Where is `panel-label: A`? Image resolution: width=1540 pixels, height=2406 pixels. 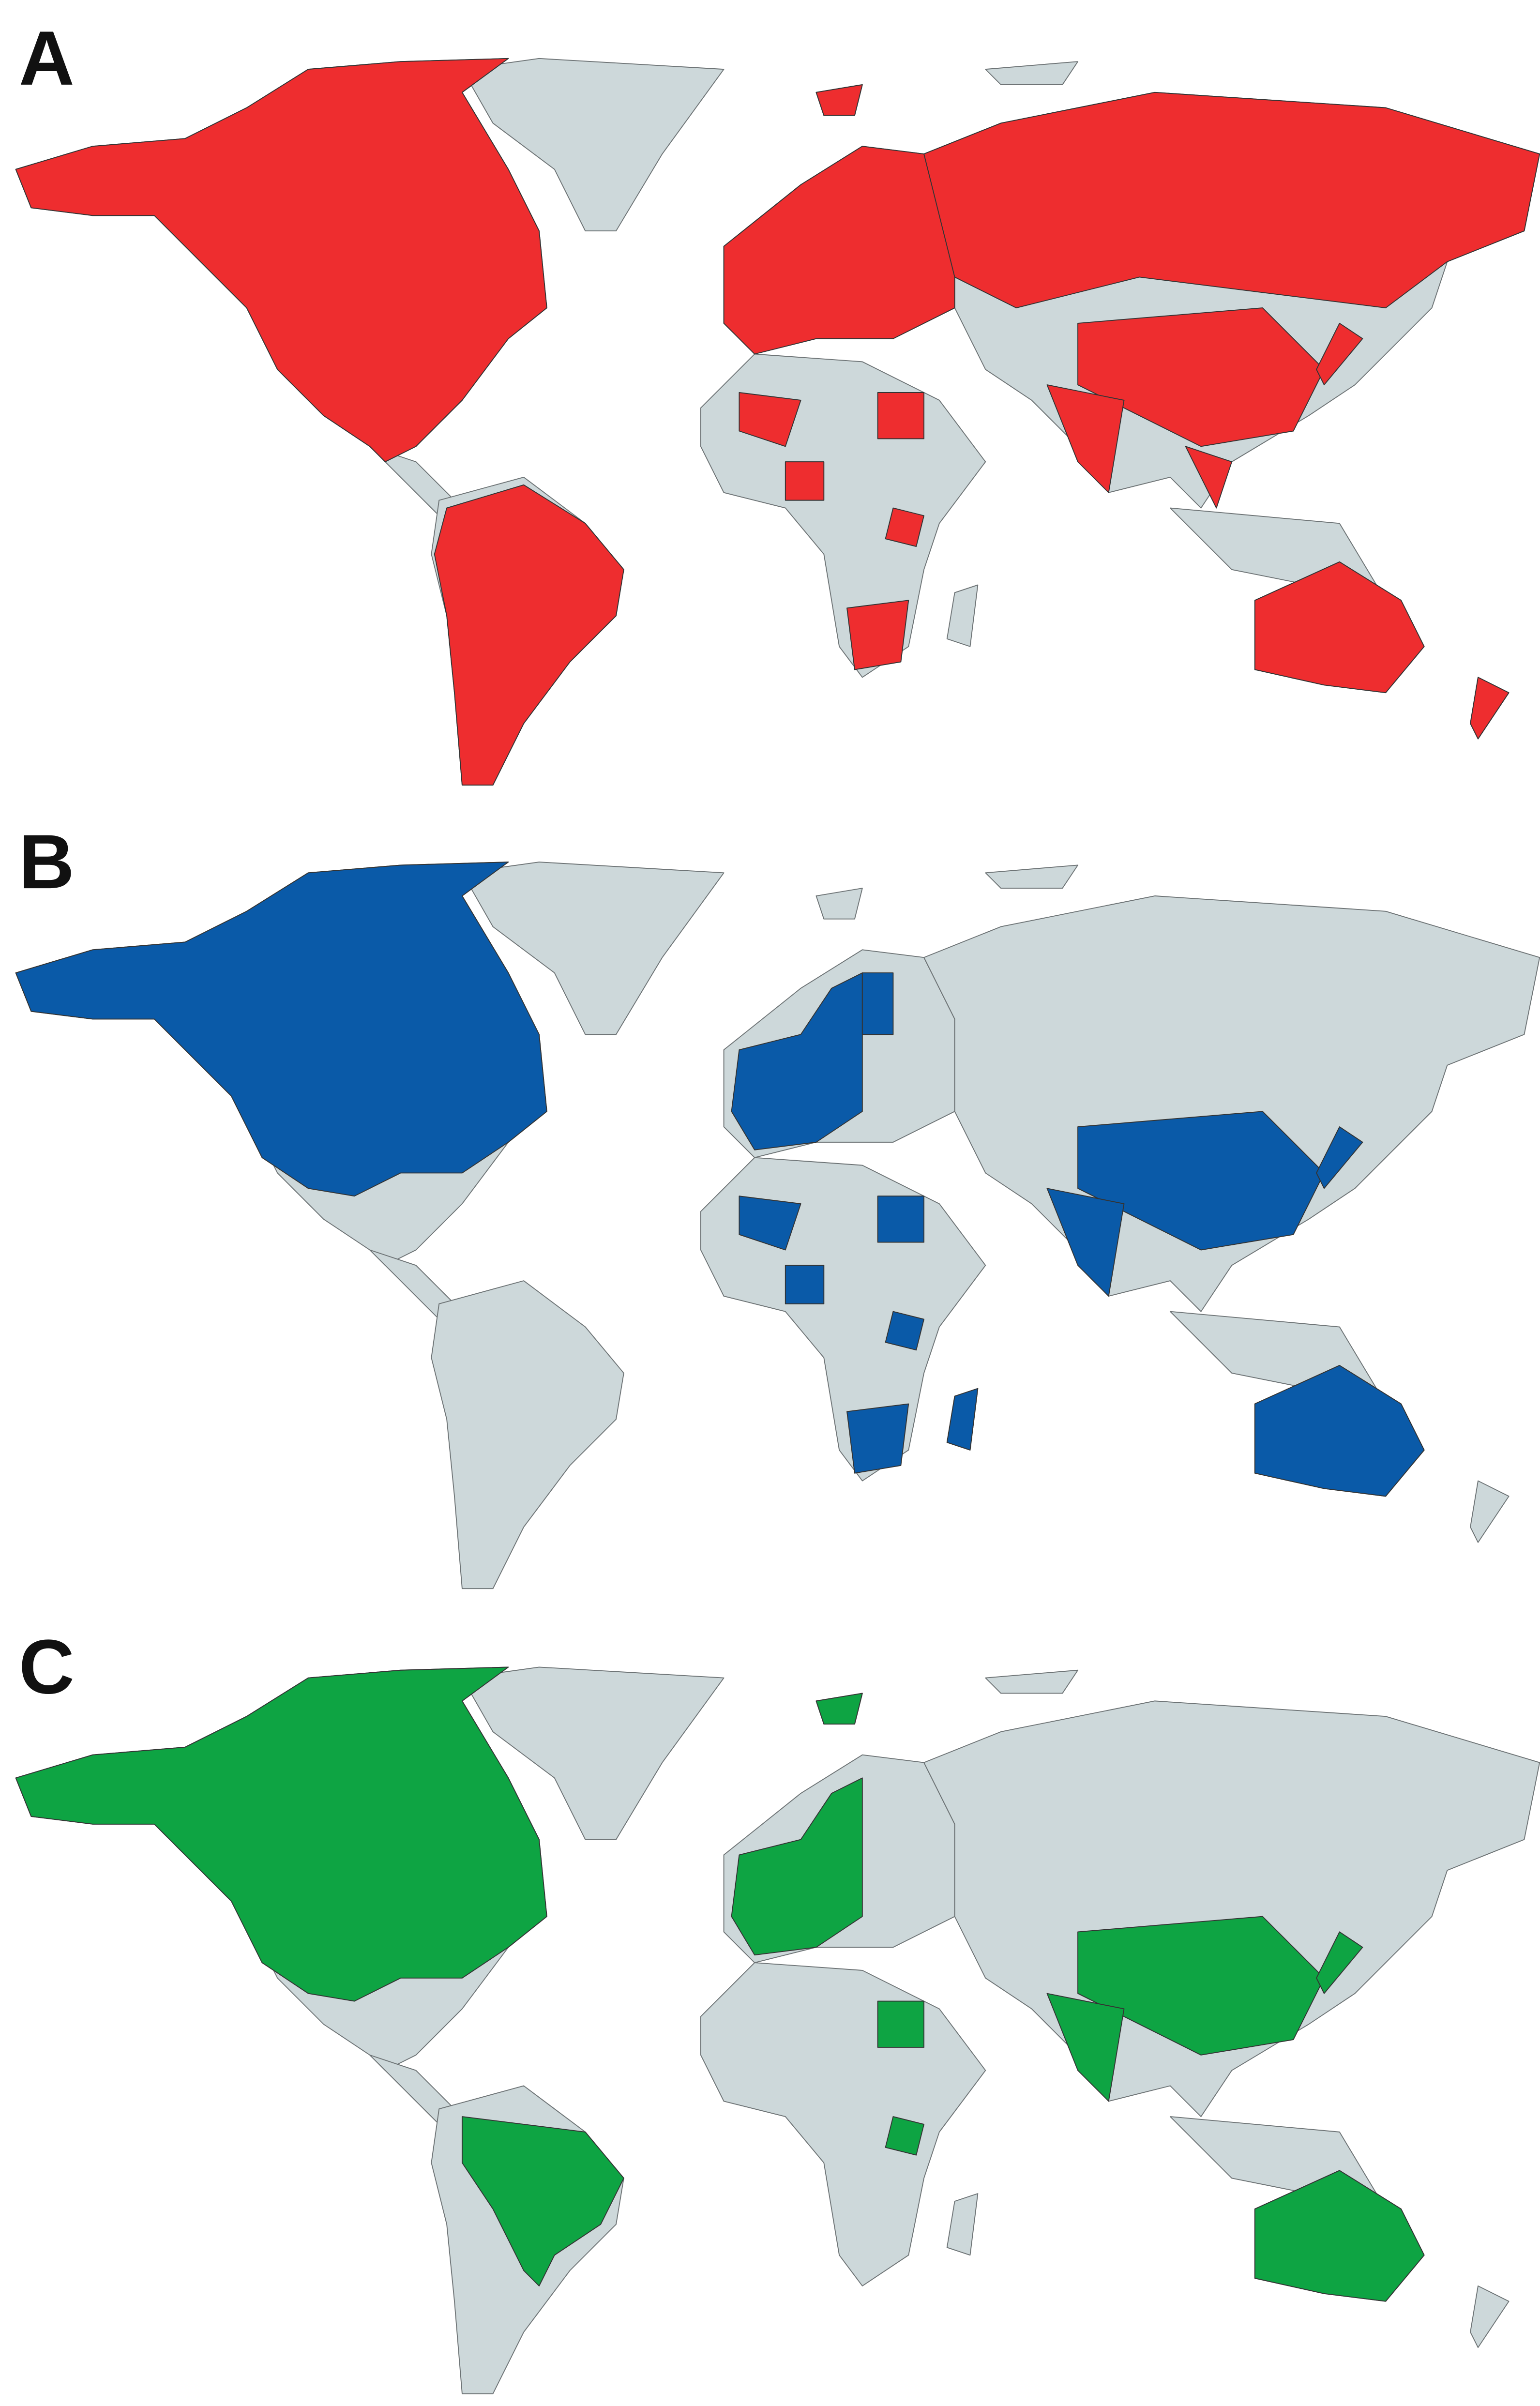 panel-label: A is located at coordinates (47, 58).